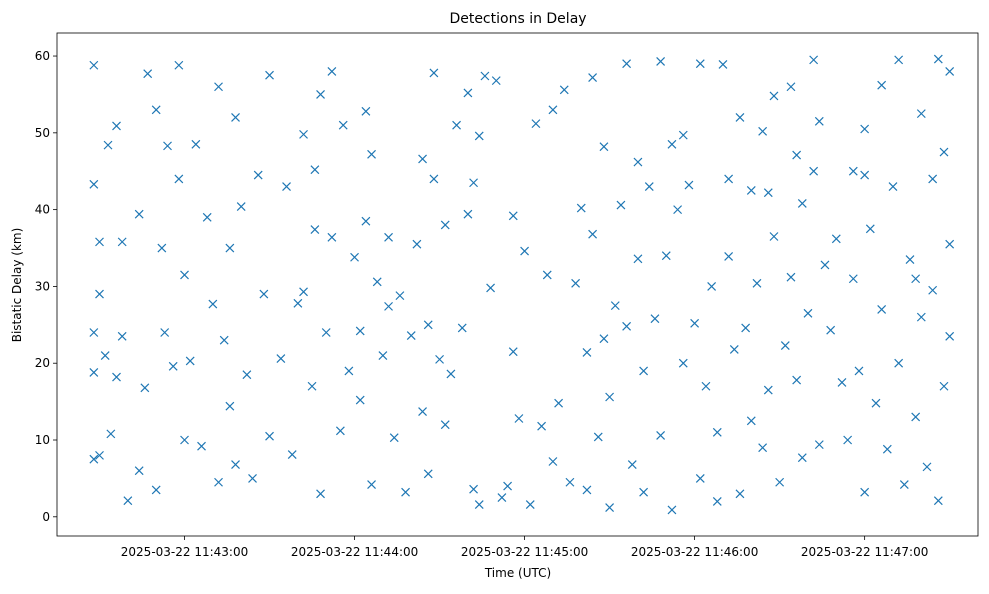 This screenshot has height=594, width=989. I want to click on y-tick-label: 60, so click(42, 56).